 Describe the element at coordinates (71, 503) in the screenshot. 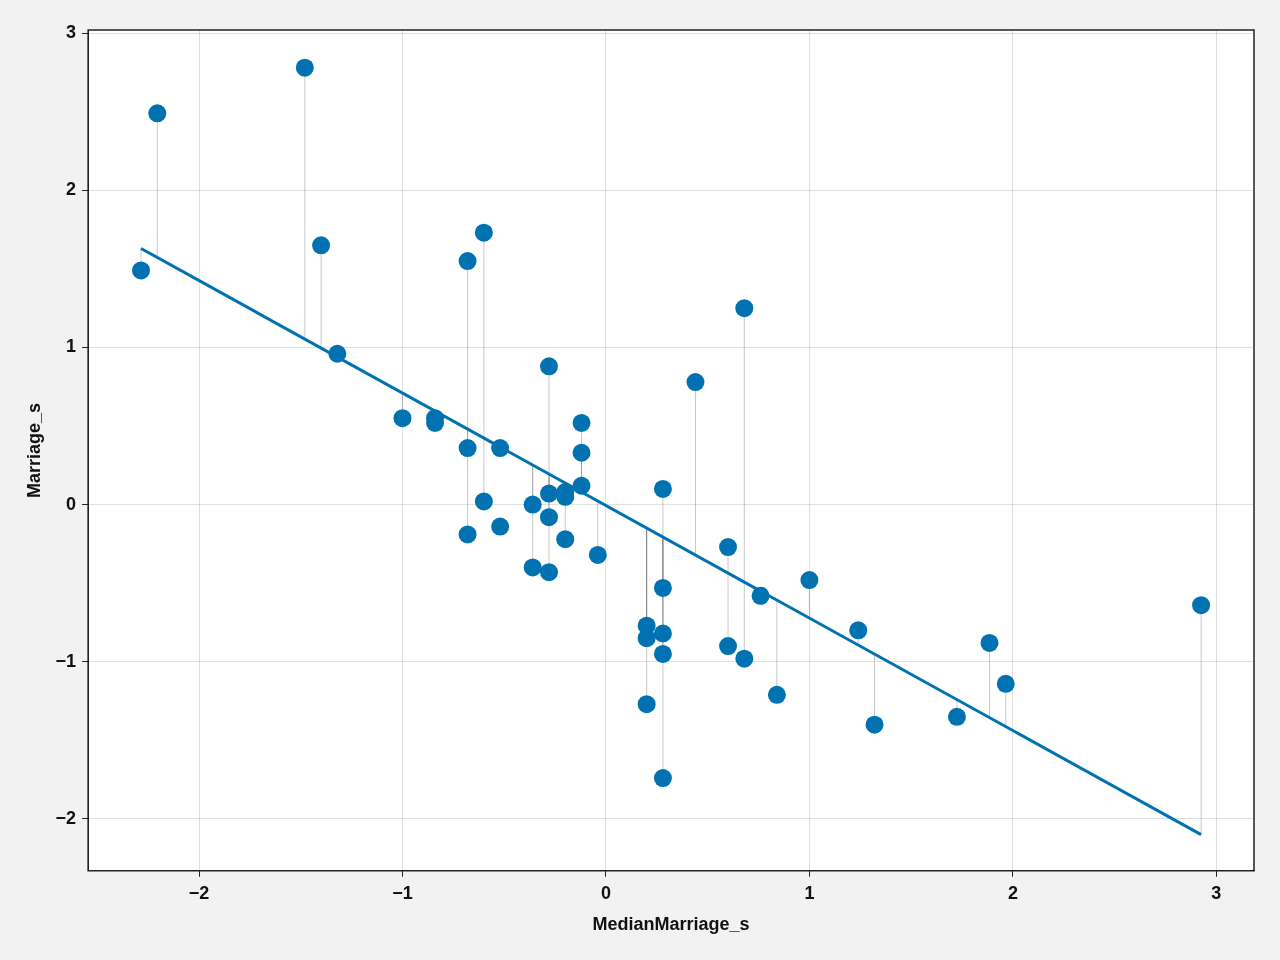

I see `y-tick-label: 0` at that location.